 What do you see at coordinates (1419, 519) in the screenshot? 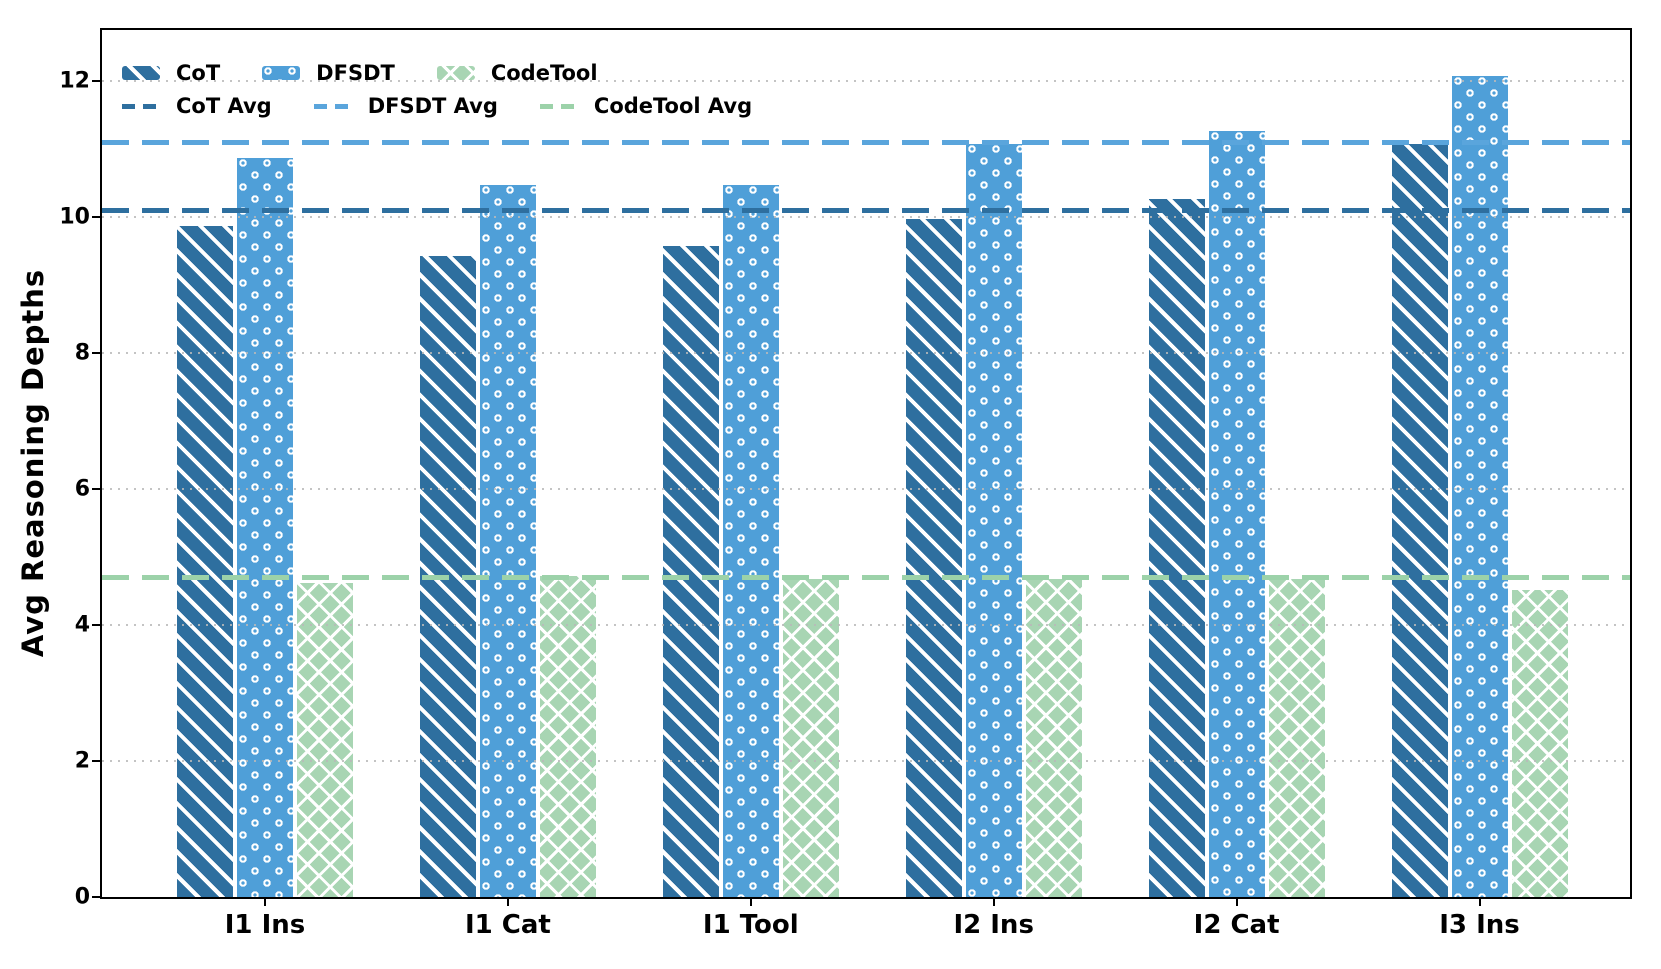
I see `bar-cot-i3-ins` at bounding box center [1419, 519].